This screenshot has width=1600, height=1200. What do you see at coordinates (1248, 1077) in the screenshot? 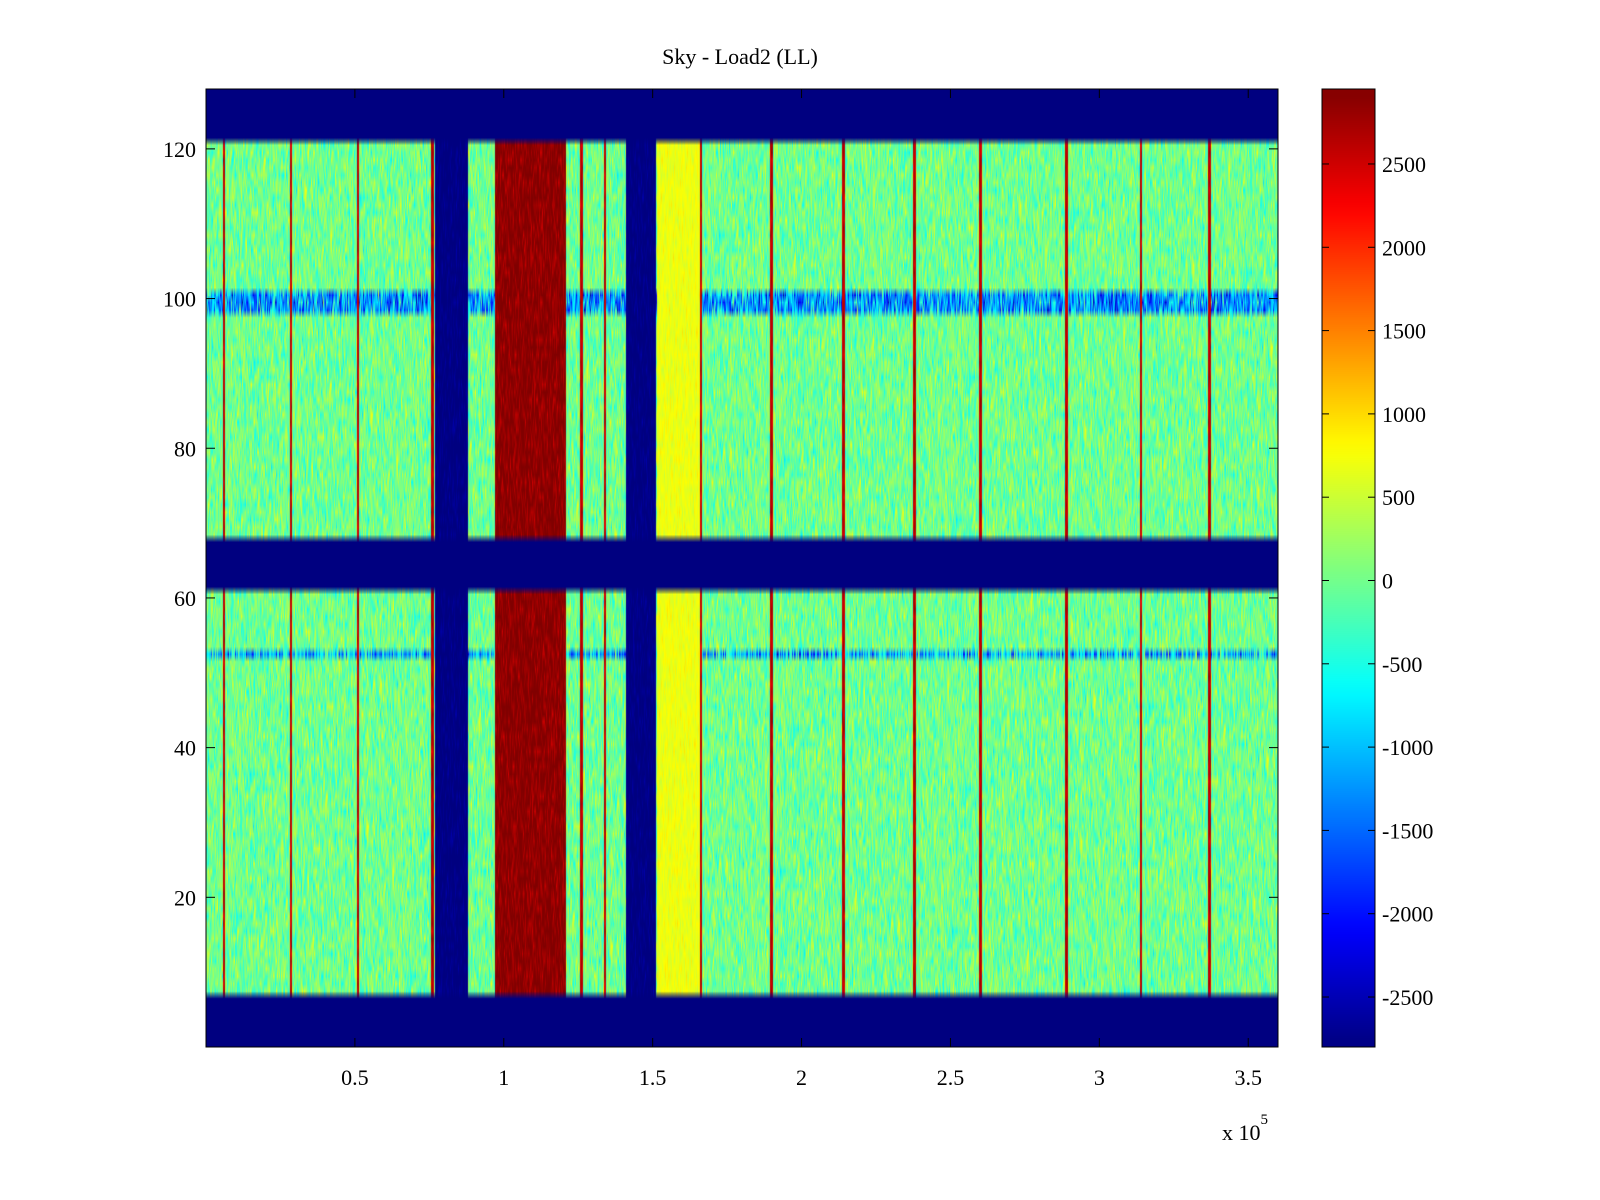
I see `x-tick-label: 3.5` at bounding box center [1248, 1077].